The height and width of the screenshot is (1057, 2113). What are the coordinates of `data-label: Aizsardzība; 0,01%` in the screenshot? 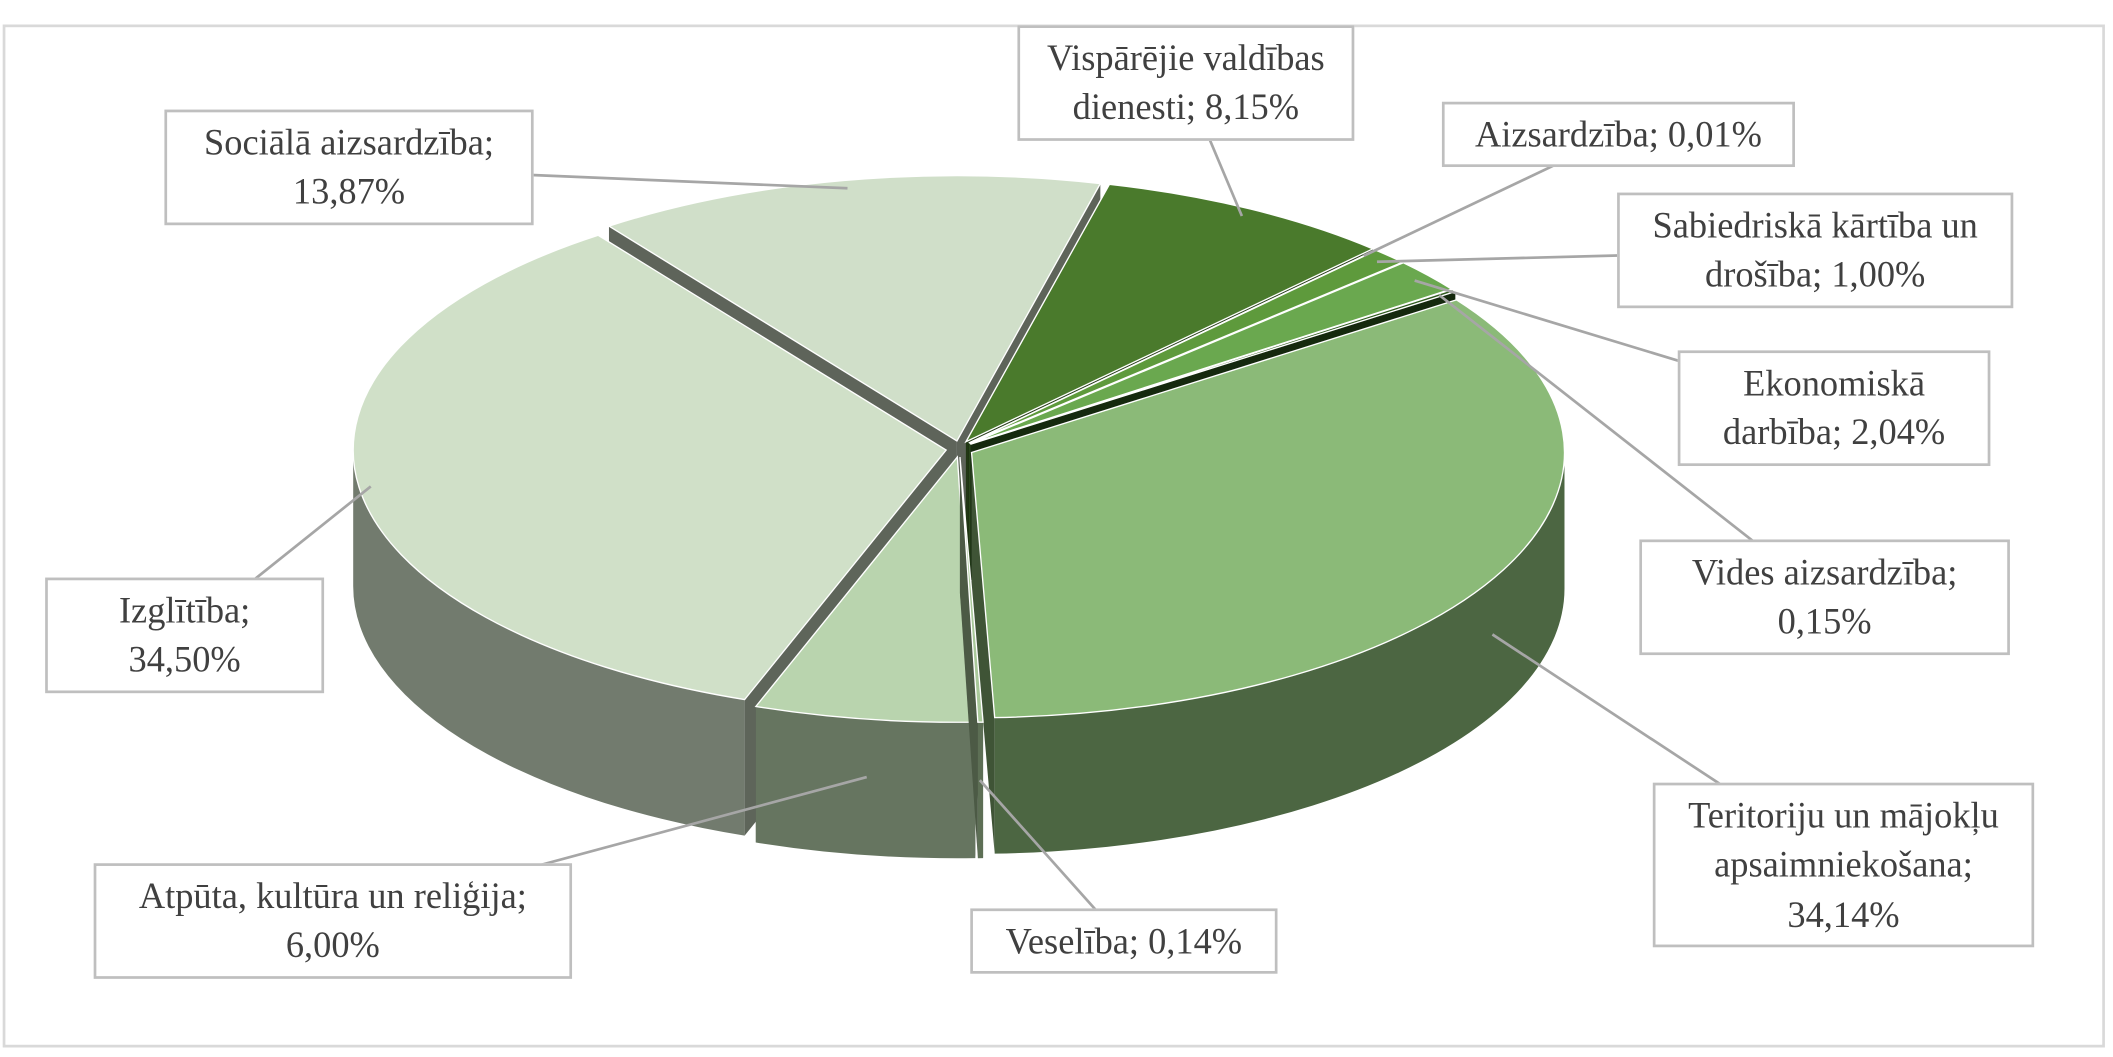 It's located at (1618, 134).